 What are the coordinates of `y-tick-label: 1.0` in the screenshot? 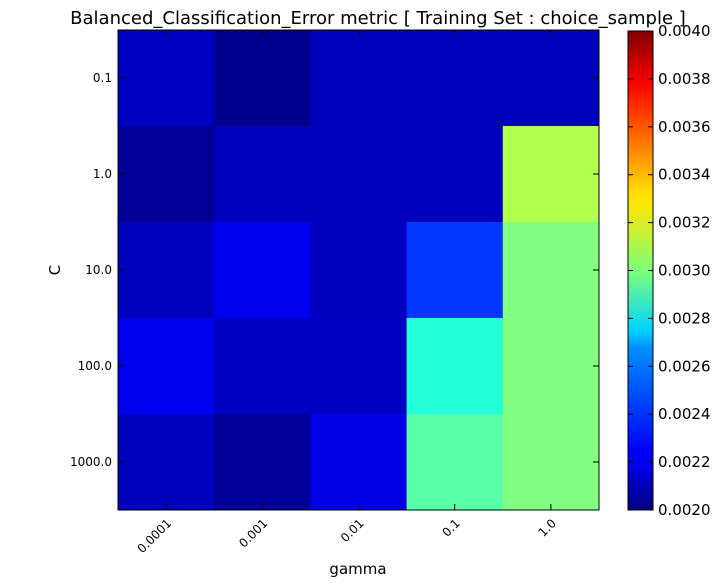 It's located at (102, 174).